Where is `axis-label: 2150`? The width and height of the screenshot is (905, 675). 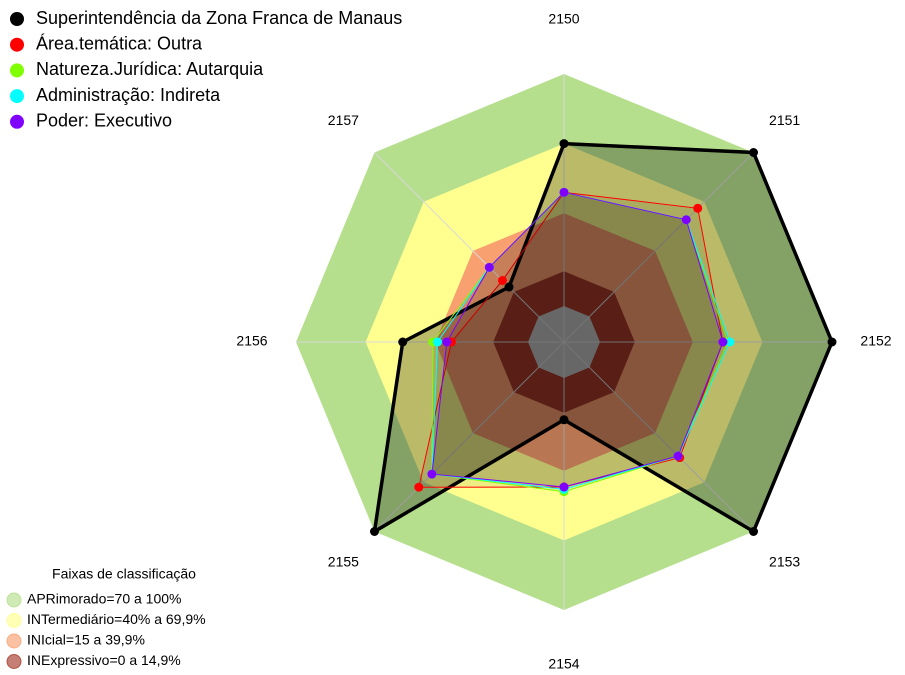 axis-label: 2150 is located at coordinates (563, 19).